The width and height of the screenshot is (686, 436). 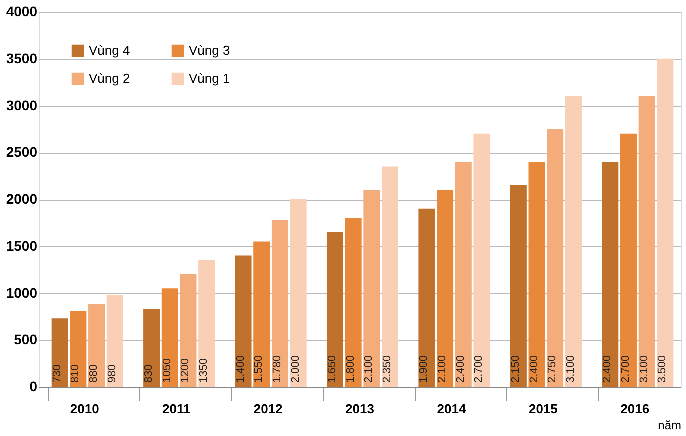 What do you see at coordinates (149, 373) in the screenshot?
I see `data-label: 830` at bounding box center [149, 373].